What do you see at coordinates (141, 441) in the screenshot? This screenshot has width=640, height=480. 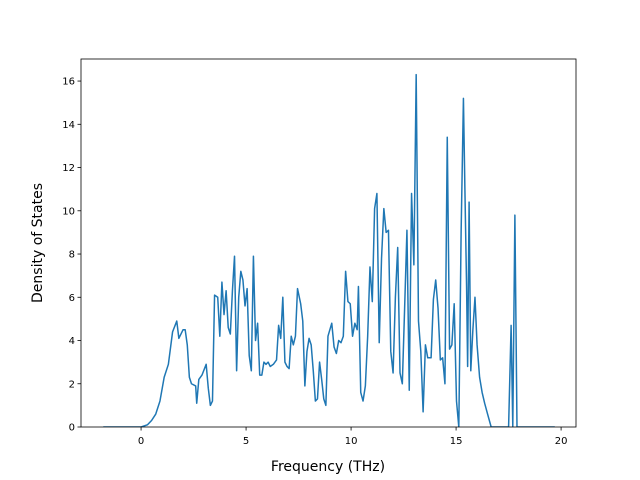 I see `x-tick-label: 0` at bounding box center [141, 441].